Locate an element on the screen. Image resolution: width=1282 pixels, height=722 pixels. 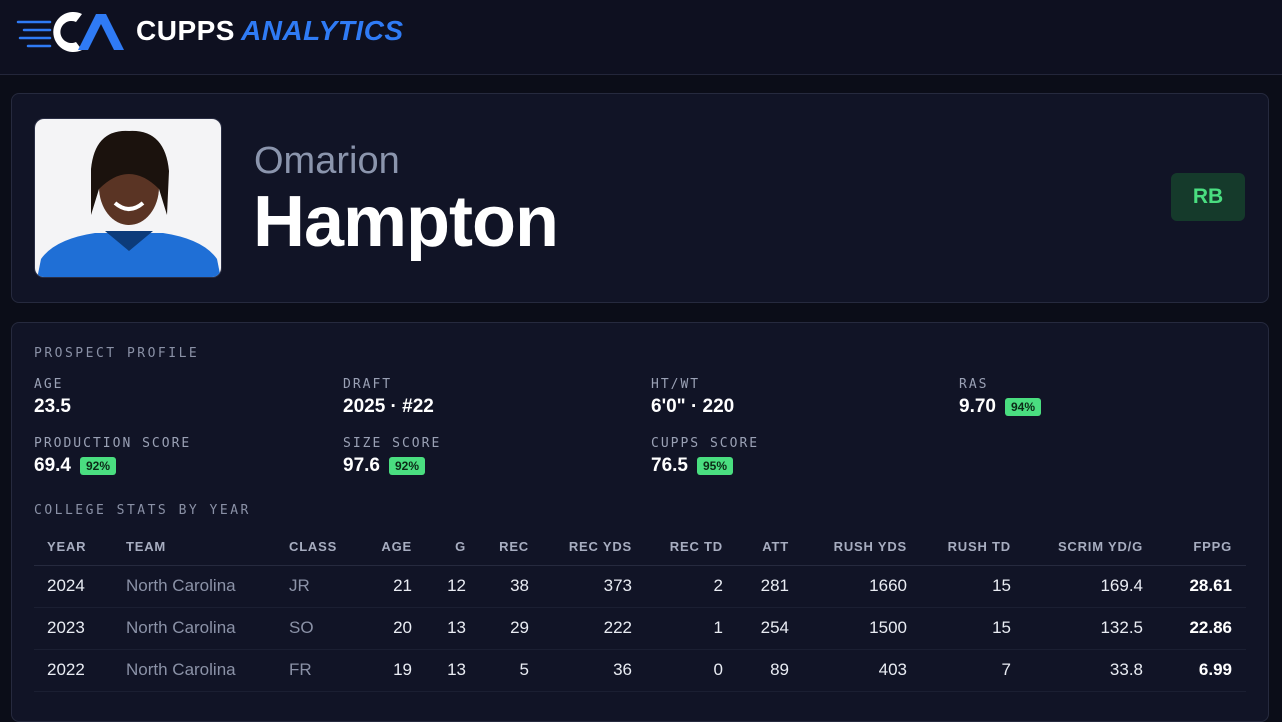
metric-value: 23.5 is located at coordinates (52, 406).